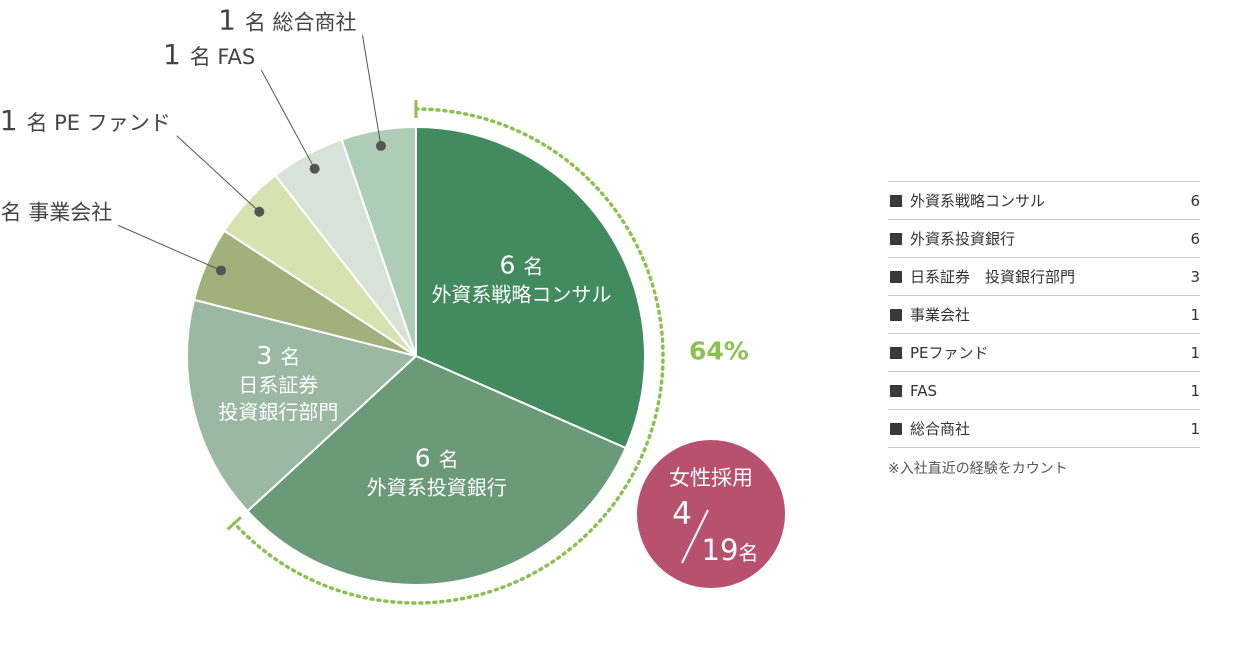  I want to click on badge-circle, so click(711, 514).